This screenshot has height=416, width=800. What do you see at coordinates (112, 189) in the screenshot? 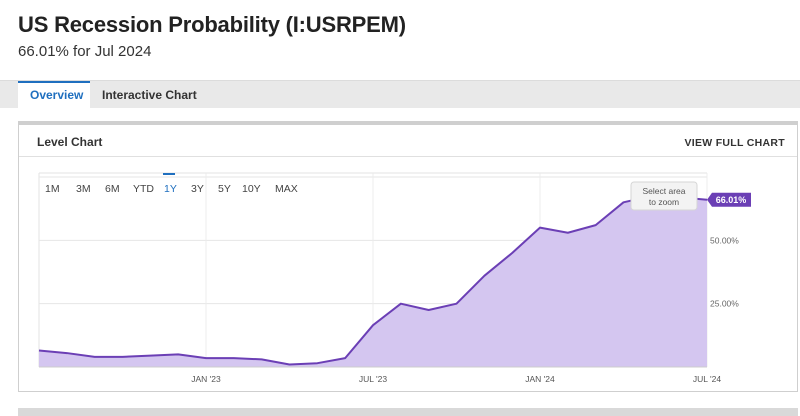
I see `range-button-6m: 6M` at bounding box center [112, 189].